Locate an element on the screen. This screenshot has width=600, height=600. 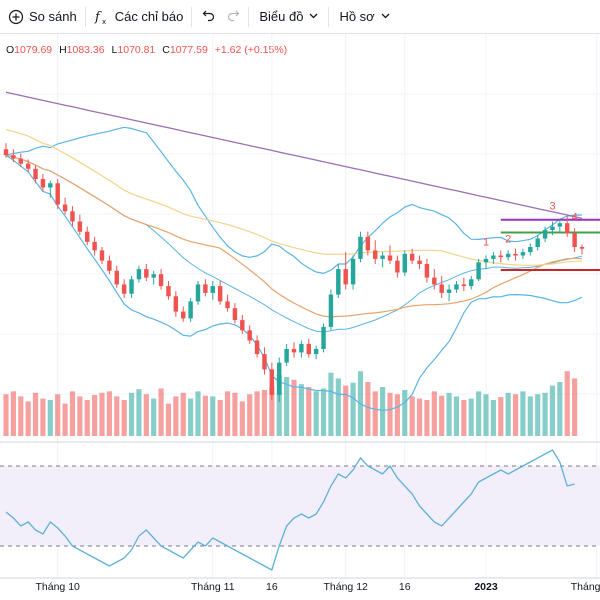
high-value: 1083.36 is located at coordinates (85, 50).